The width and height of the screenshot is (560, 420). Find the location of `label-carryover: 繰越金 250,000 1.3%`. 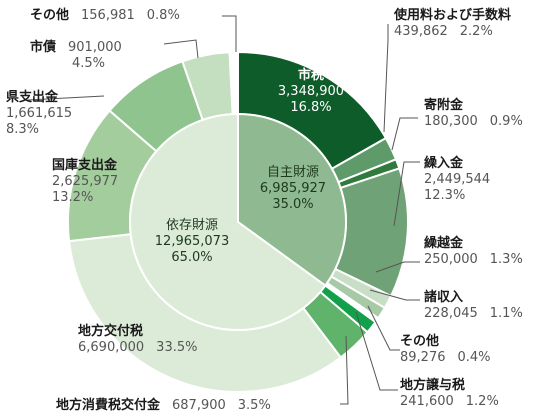

label-carryover: 繰越金 250,000 1.3% is located at coordinates (473, 252).